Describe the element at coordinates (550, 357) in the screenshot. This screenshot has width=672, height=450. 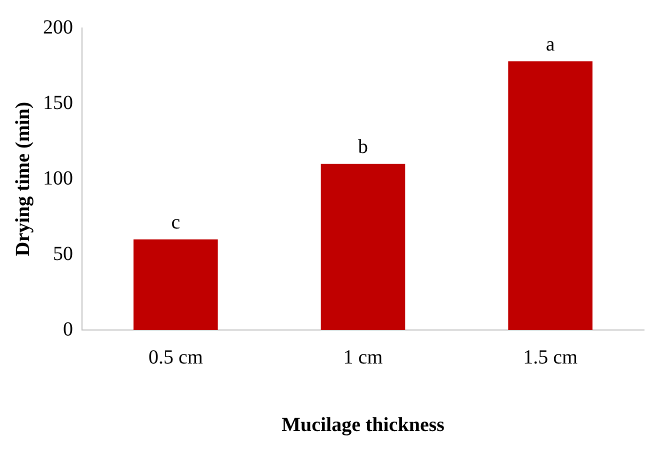
I see `x-tick-label: 1.5 cm` at that location.